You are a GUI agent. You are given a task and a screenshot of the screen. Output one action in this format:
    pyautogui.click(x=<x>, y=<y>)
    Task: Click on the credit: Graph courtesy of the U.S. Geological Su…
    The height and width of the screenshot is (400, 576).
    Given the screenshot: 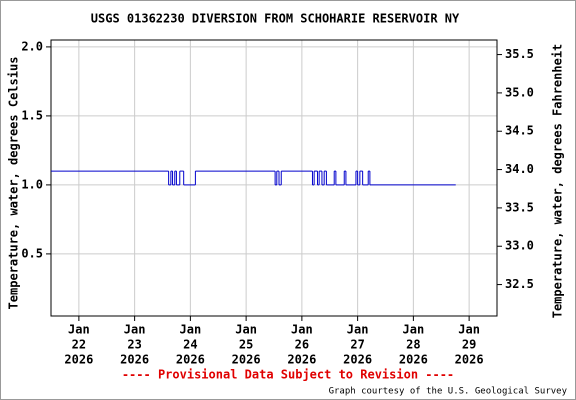 What is the action you would take?
    pyautogui.click(x=448, y=392)
    